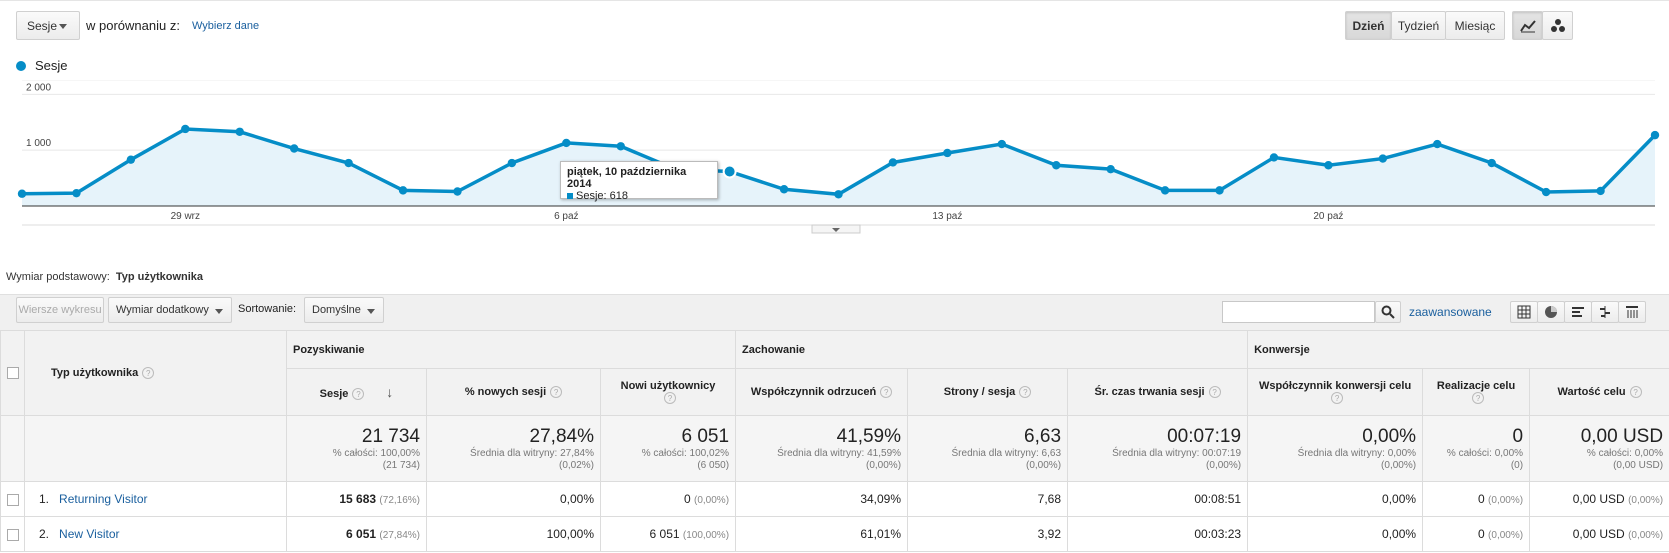  I want to click on row-select-cell, so click(12, 499).